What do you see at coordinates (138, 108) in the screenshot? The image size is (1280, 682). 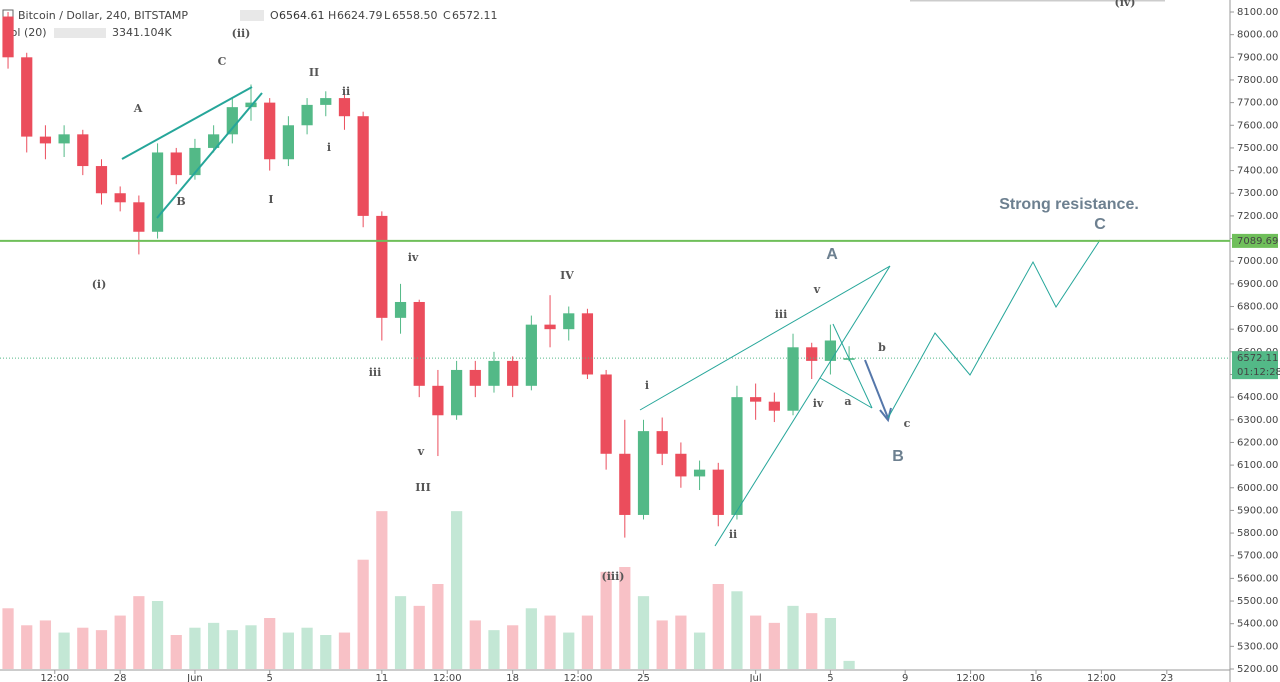 I see `wave-label: A` at bounding box center [138, 108].